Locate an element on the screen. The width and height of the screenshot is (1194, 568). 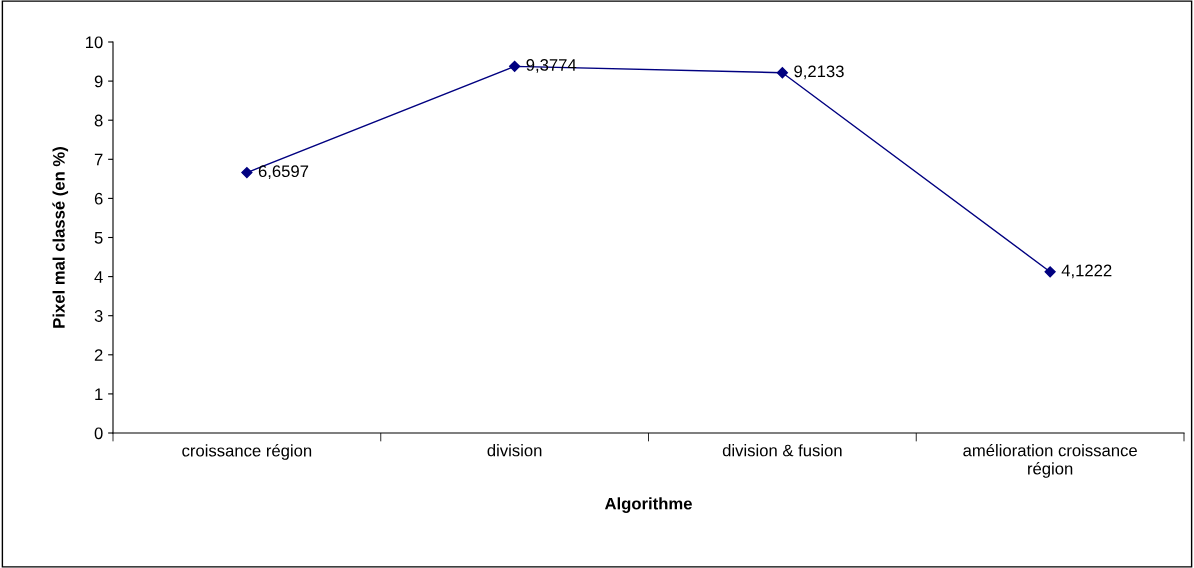
y-tick-label: 4 is located at coordinates (98, 277).